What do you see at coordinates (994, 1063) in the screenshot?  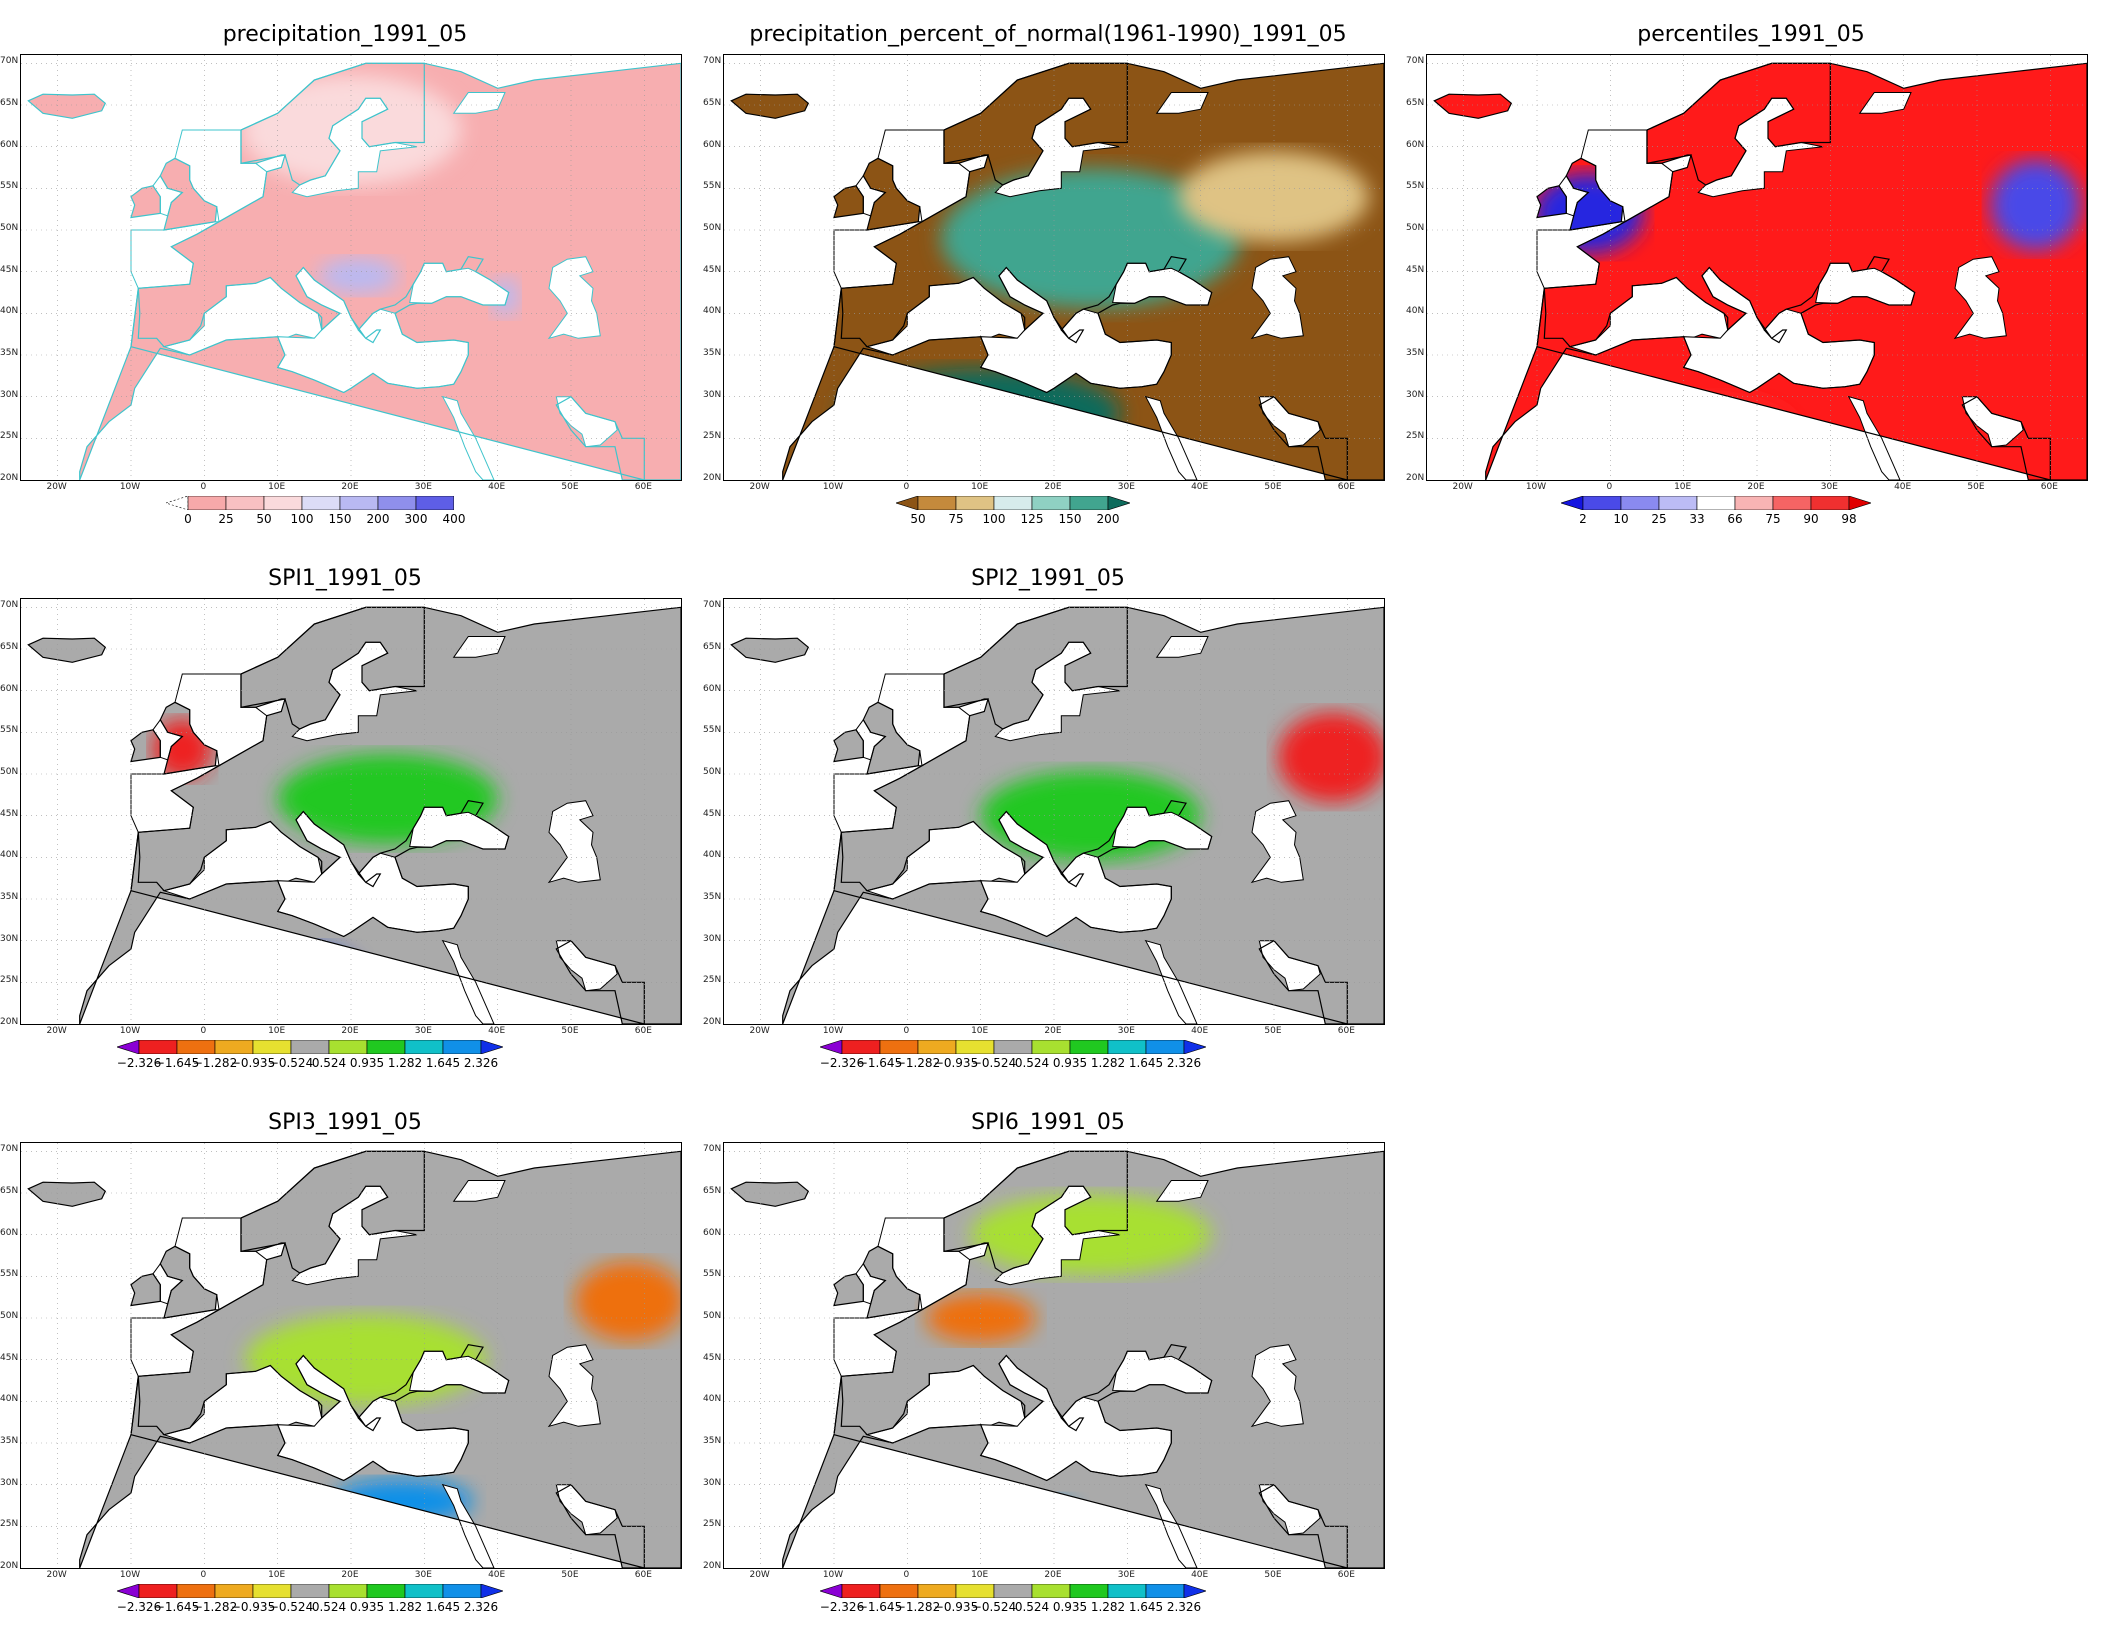 I see `colorbar-label: −0.524` at bounding box center [994, 1063].